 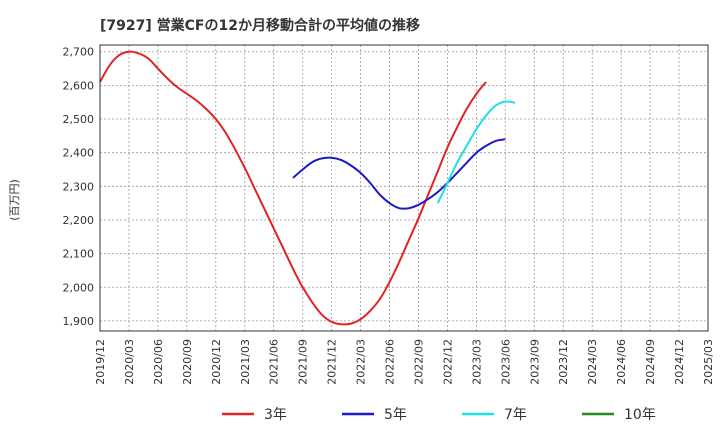 I want to click on y-tick-label: 2,400, so click(x=79, y=153).